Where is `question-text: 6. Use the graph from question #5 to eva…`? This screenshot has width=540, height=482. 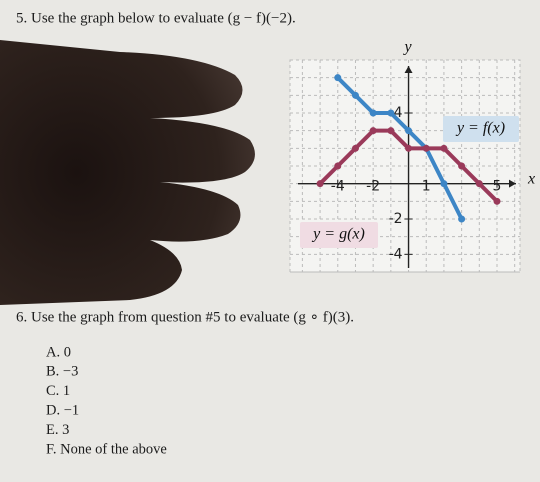 question-text: 6. Use the graph from question #5 to eva… is located at coordinates (185, 317).